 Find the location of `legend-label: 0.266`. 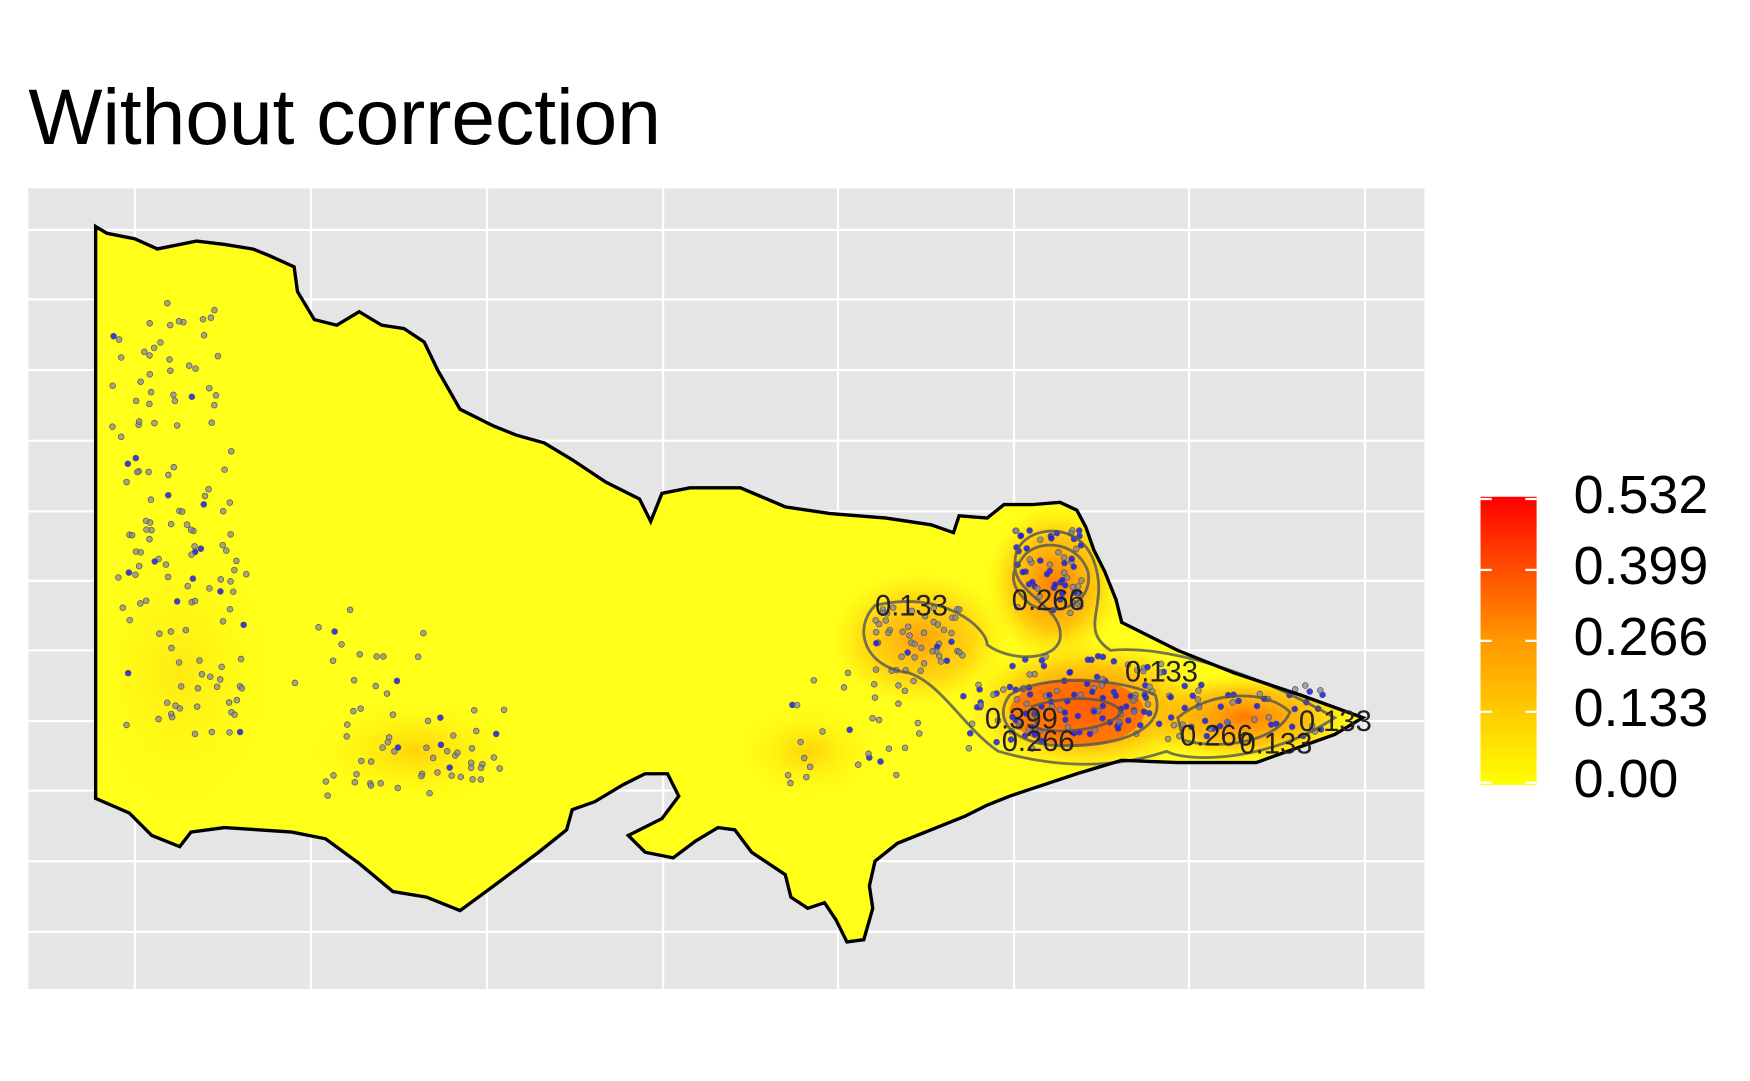

legend-label: 0.266 is located at coordinates (1641, 637).